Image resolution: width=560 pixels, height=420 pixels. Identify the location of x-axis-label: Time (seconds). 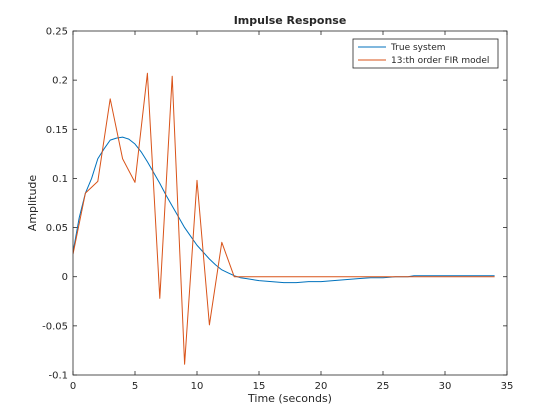
(289, 398).